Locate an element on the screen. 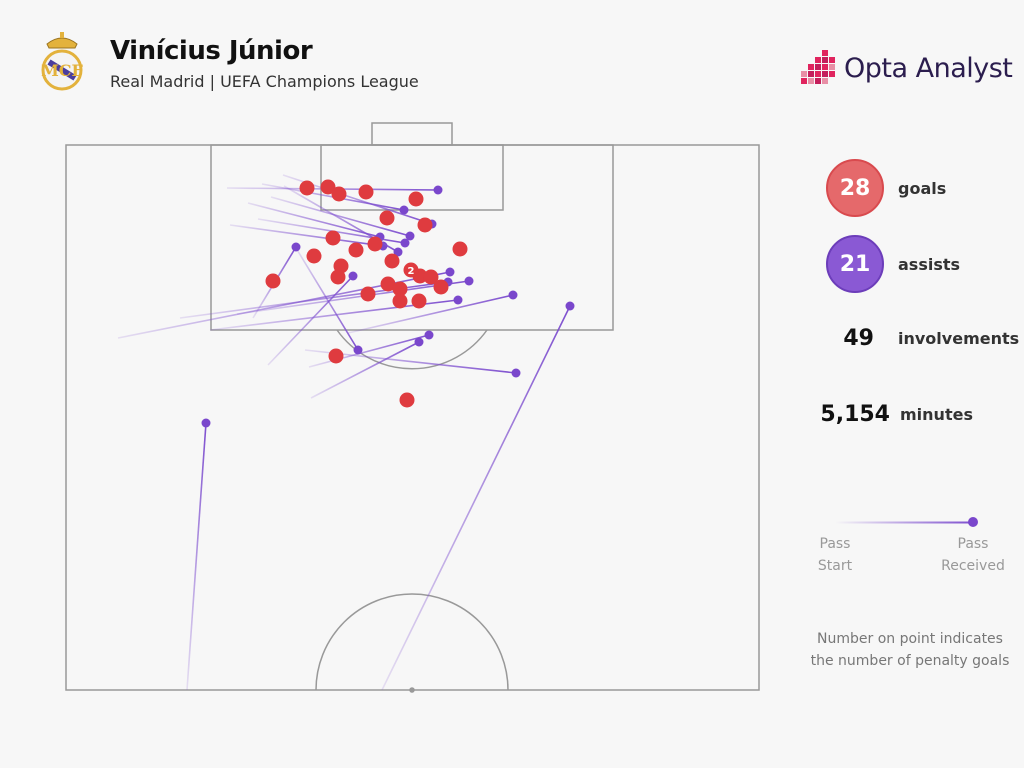  legend-pass-received-dot is located at coordinates (973, 522).